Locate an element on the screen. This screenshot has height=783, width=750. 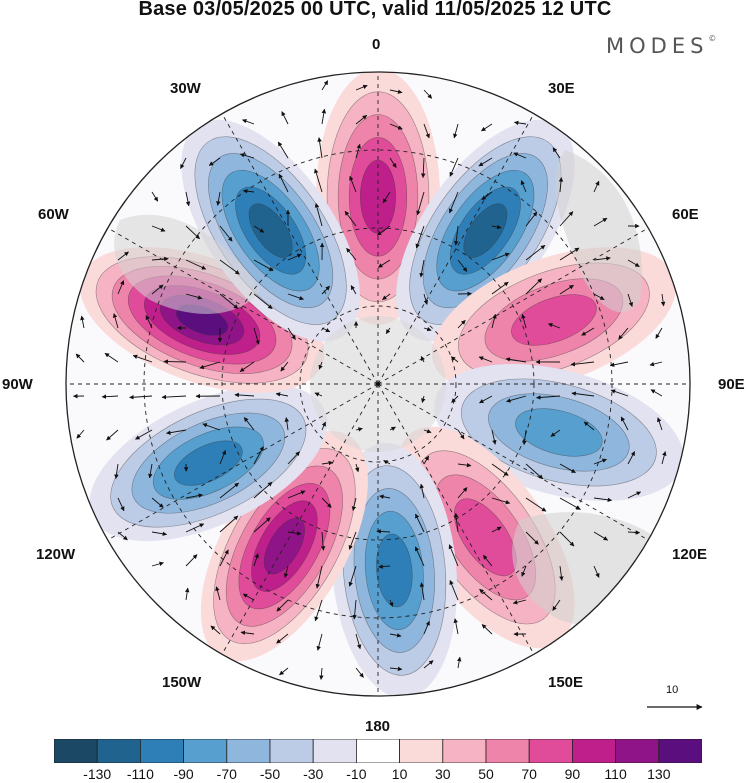
landmass-eurasia is located at coordinates (598, 231).